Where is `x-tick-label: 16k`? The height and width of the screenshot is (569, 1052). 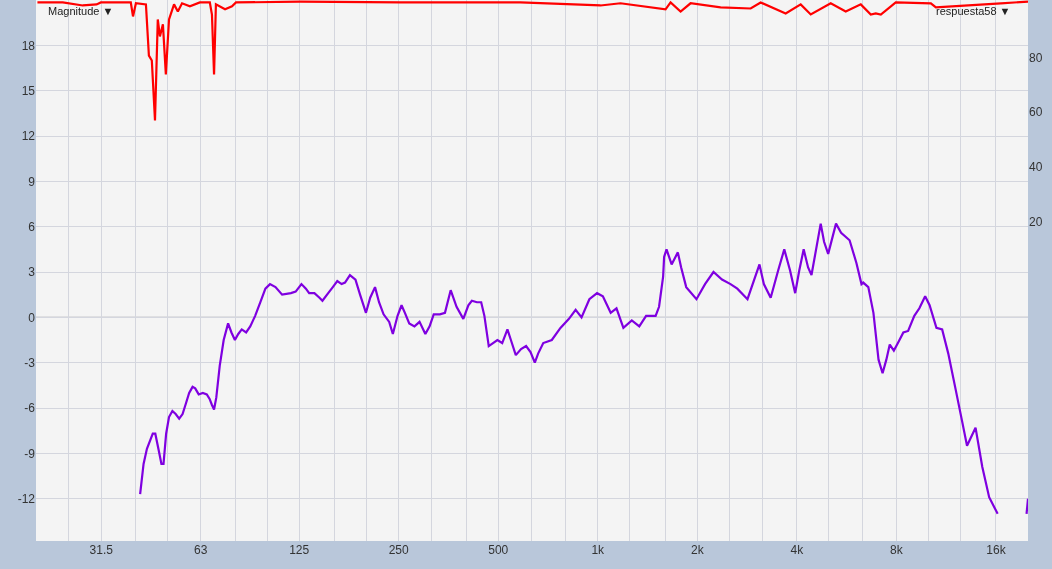 x-tick-label: 16k is located at coordinates (996, 550).